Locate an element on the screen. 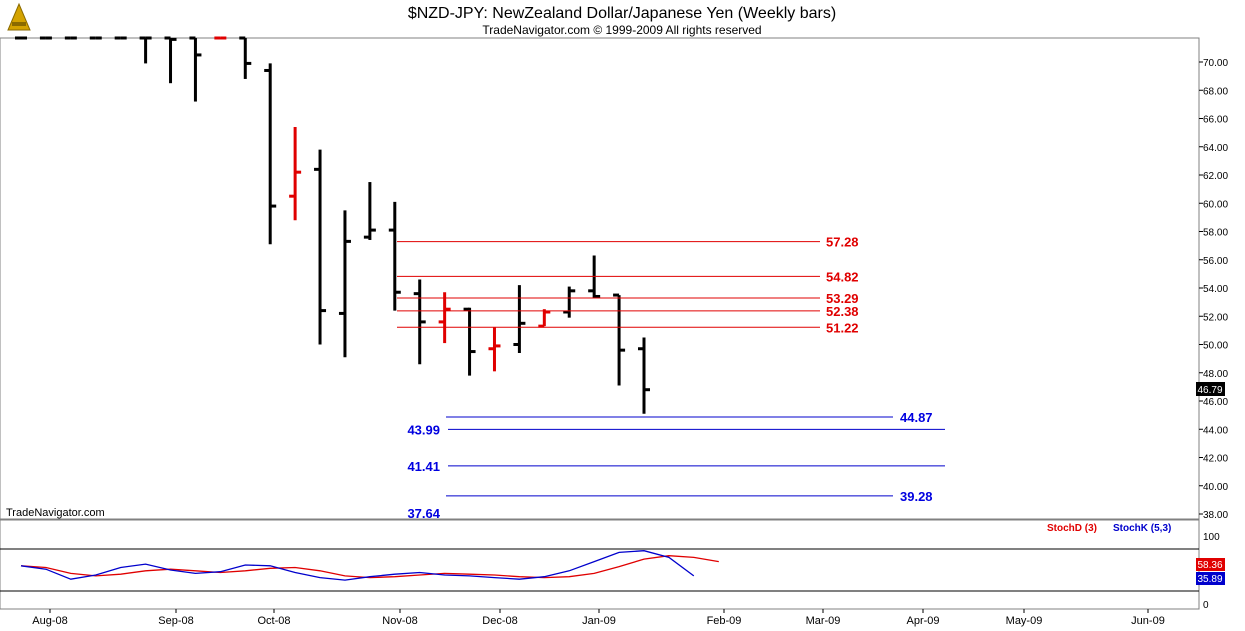 This screenshot has height=631, width=1245. stochastic-panel is located at coordinates (600, 564).